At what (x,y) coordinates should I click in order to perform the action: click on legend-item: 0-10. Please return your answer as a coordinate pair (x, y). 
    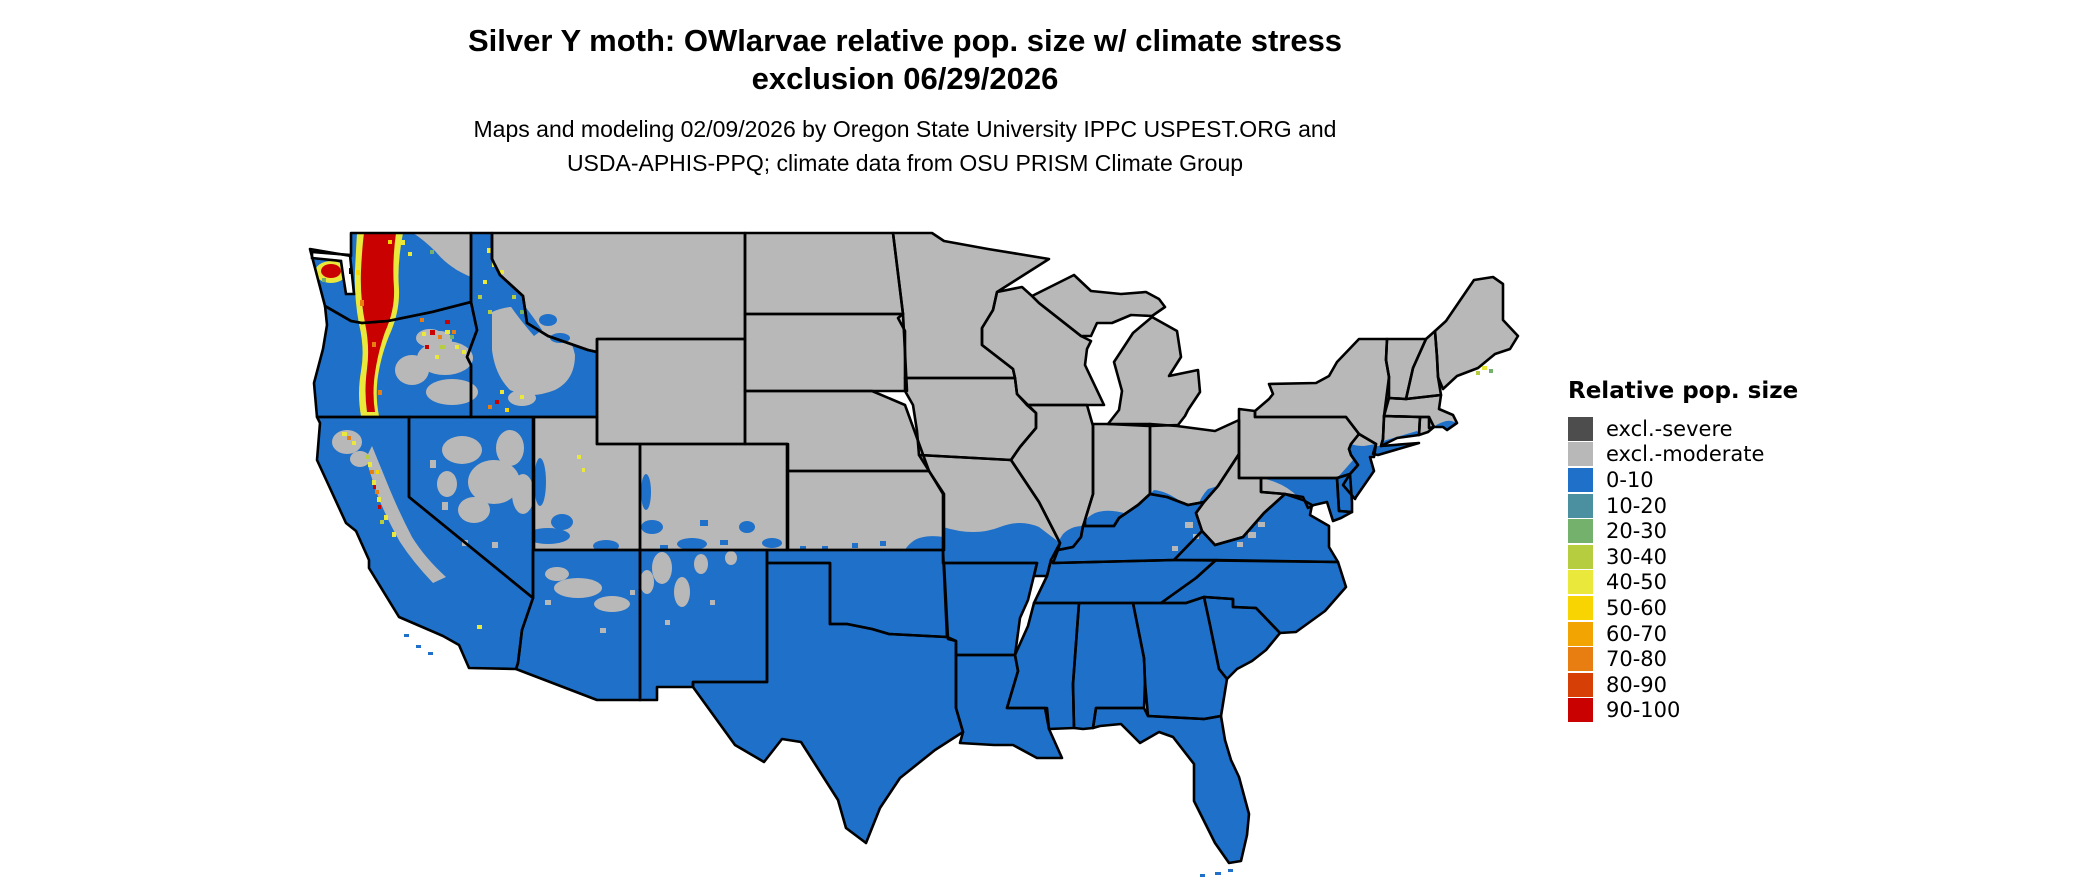
    Looking at the image, I should click on (1718, 480).